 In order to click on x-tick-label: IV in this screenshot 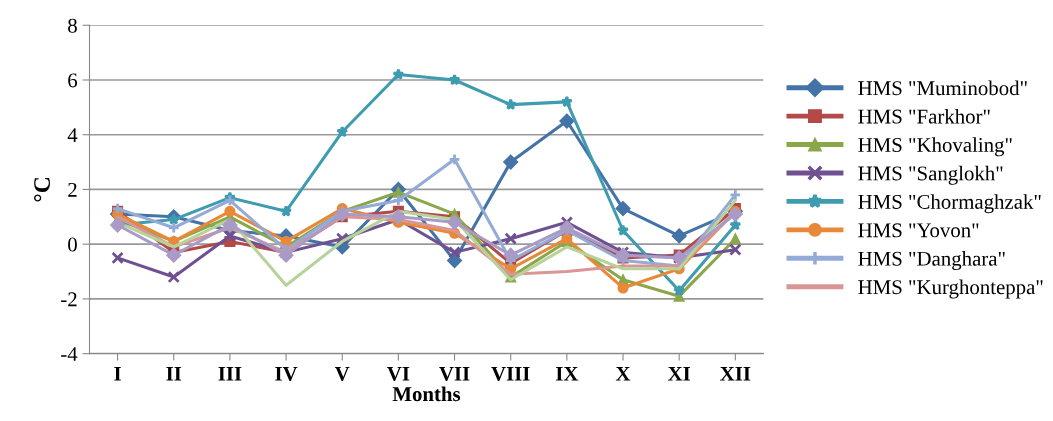, I will do `click(286, 373)`.